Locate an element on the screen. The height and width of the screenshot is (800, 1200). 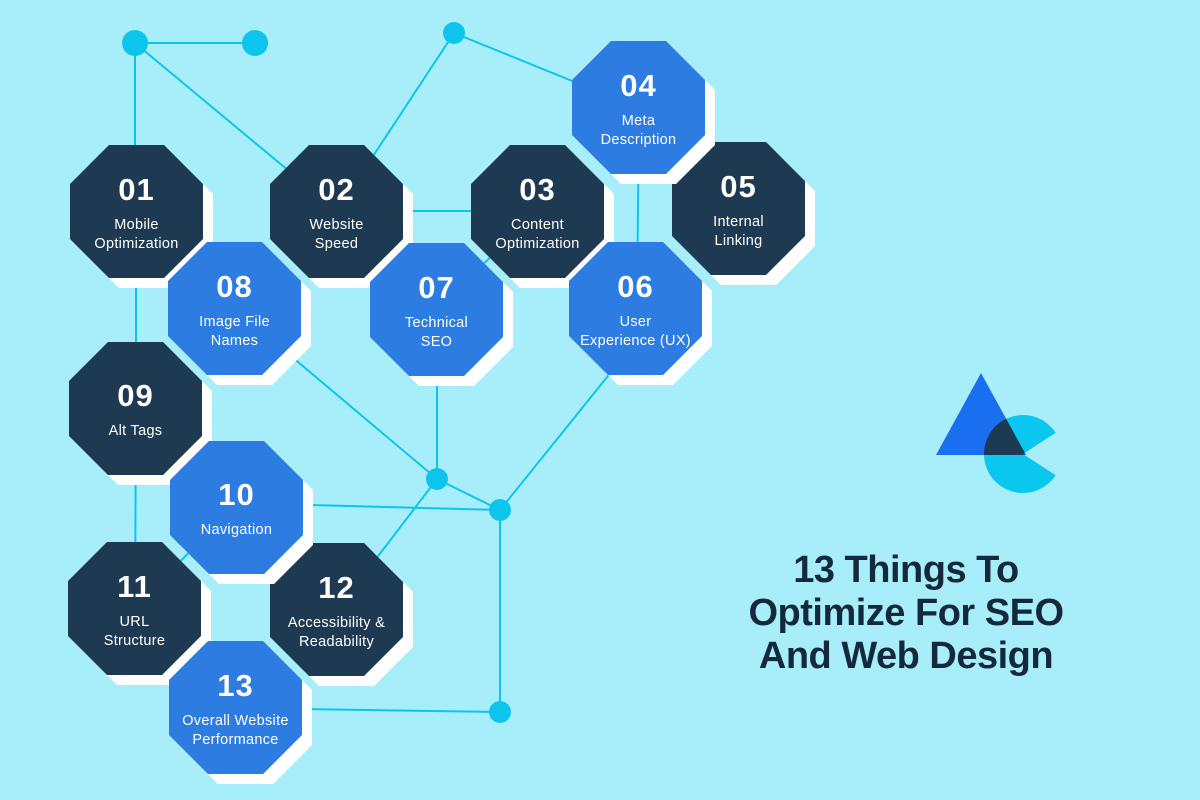
seo-node-04: 04 Meta Description is located at coordinates (643, 112).